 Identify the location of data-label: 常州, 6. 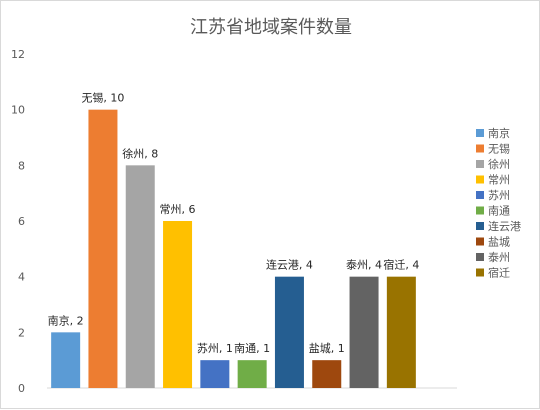
(178, 209).